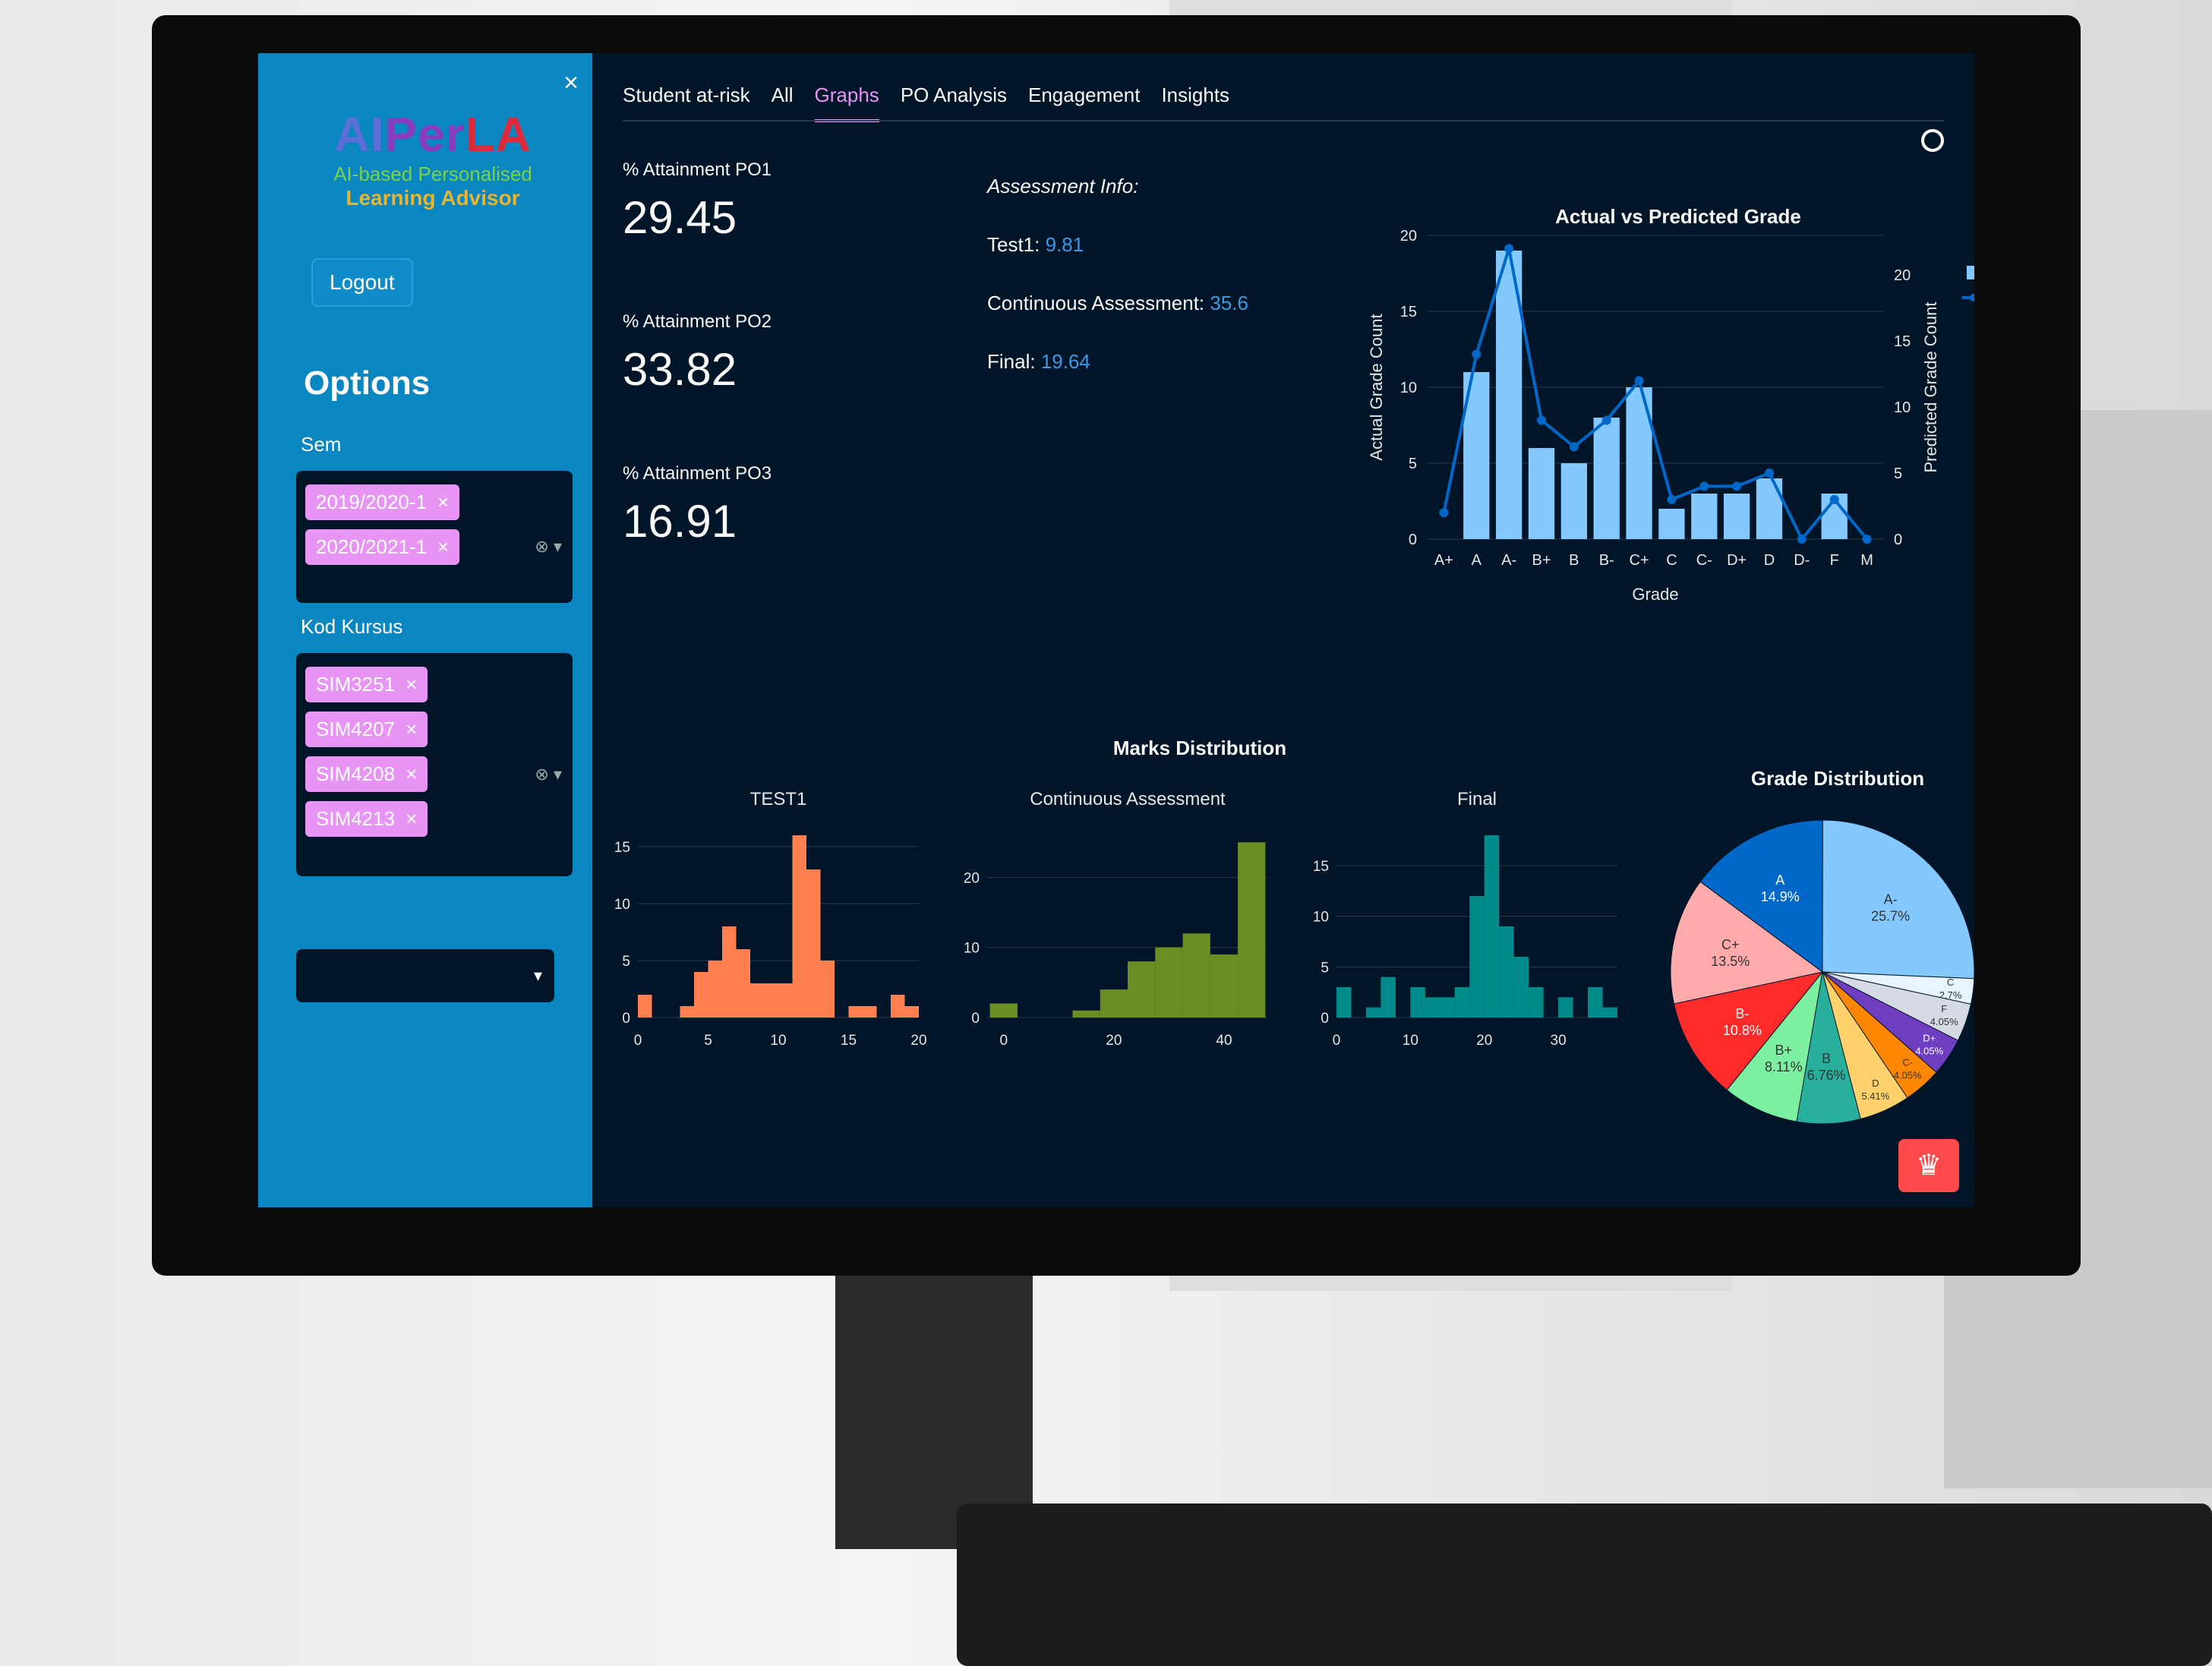 This screenshot has height=1666, width=2212. Describe the element at coordinates (1195, 95) in the screenshot. I see `tab-insights: Insights` at that location.